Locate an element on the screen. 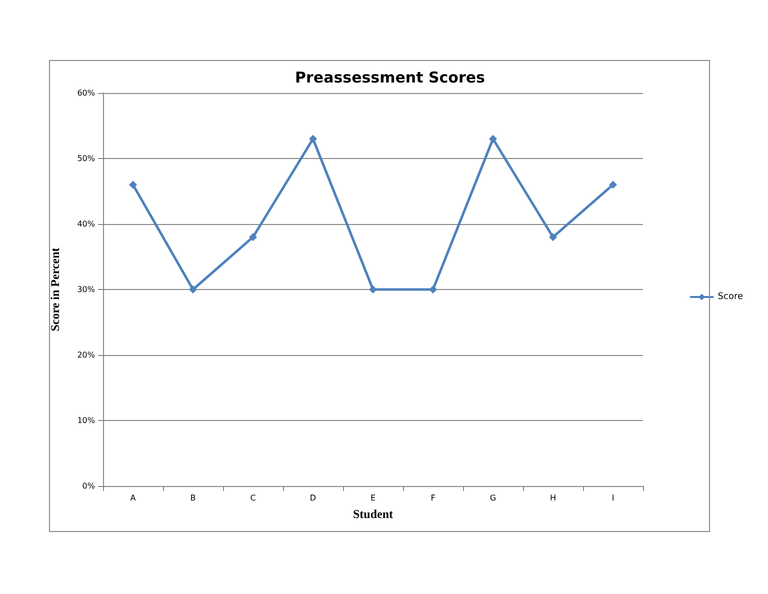 This screenshot has width=768, height=594. x-tick-label: B is located at coordinates (193, 498).